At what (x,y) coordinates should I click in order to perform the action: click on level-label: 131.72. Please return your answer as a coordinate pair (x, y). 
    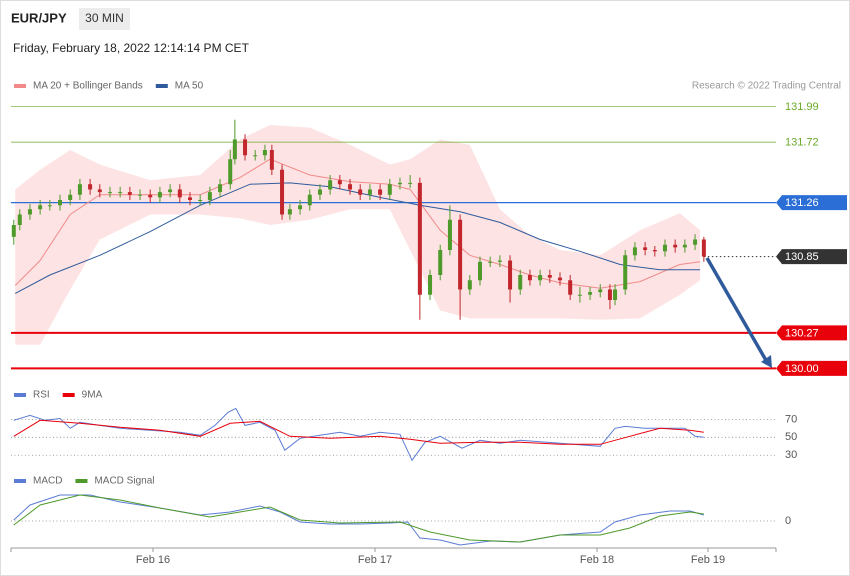
    Looking at the image, I should click on (802, 143).